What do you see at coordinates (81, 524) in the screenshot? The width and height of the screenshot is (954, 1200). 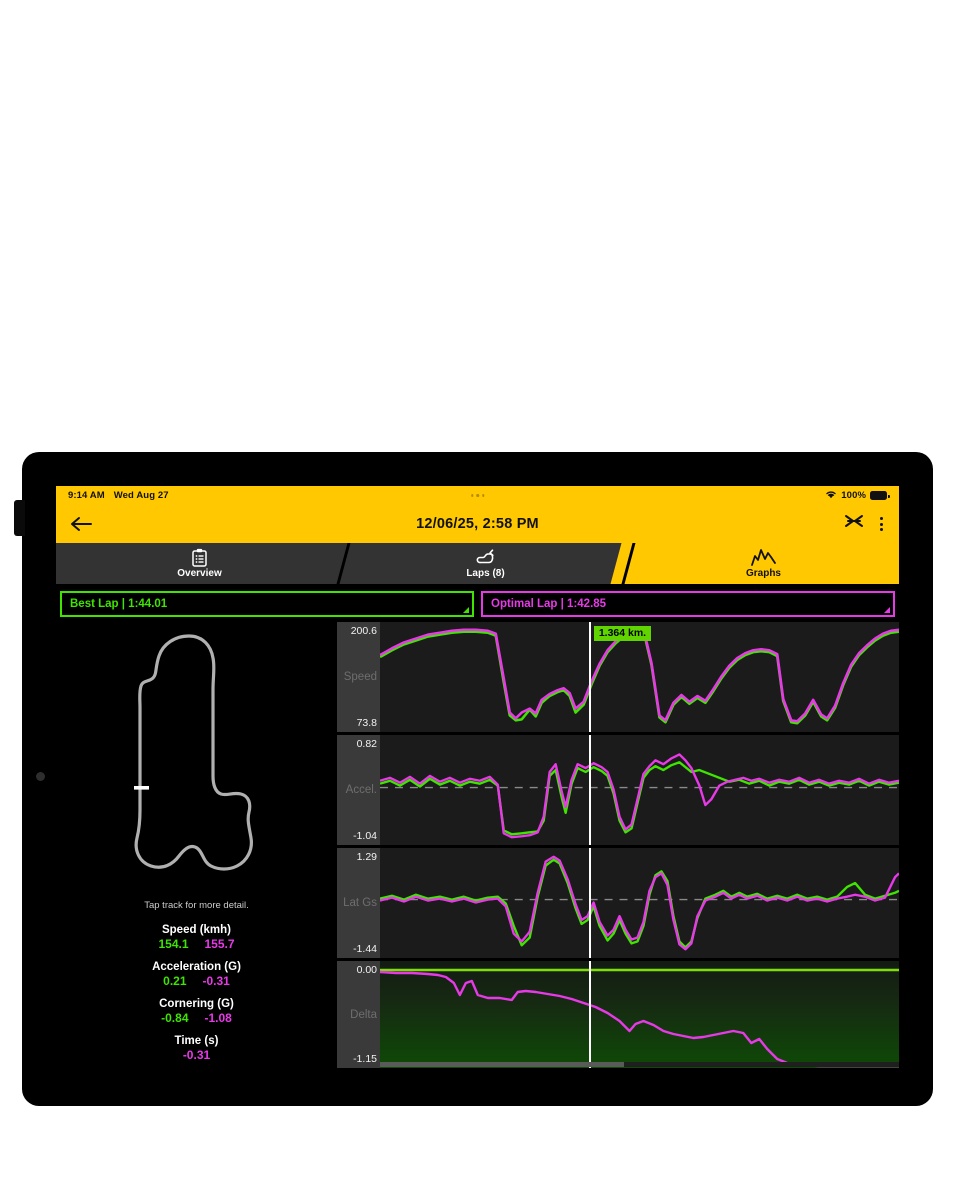 I see `back-arrow-icon` at bounding box center [81, 524].